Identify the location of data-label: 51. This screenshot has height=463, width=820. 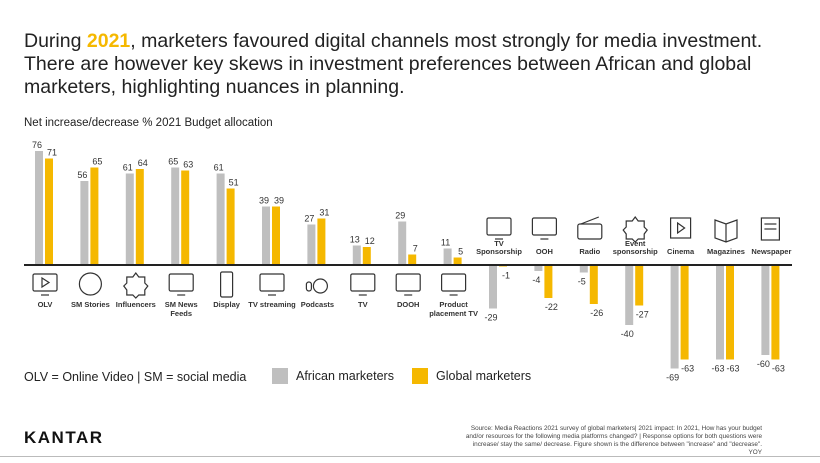
(234, 183).